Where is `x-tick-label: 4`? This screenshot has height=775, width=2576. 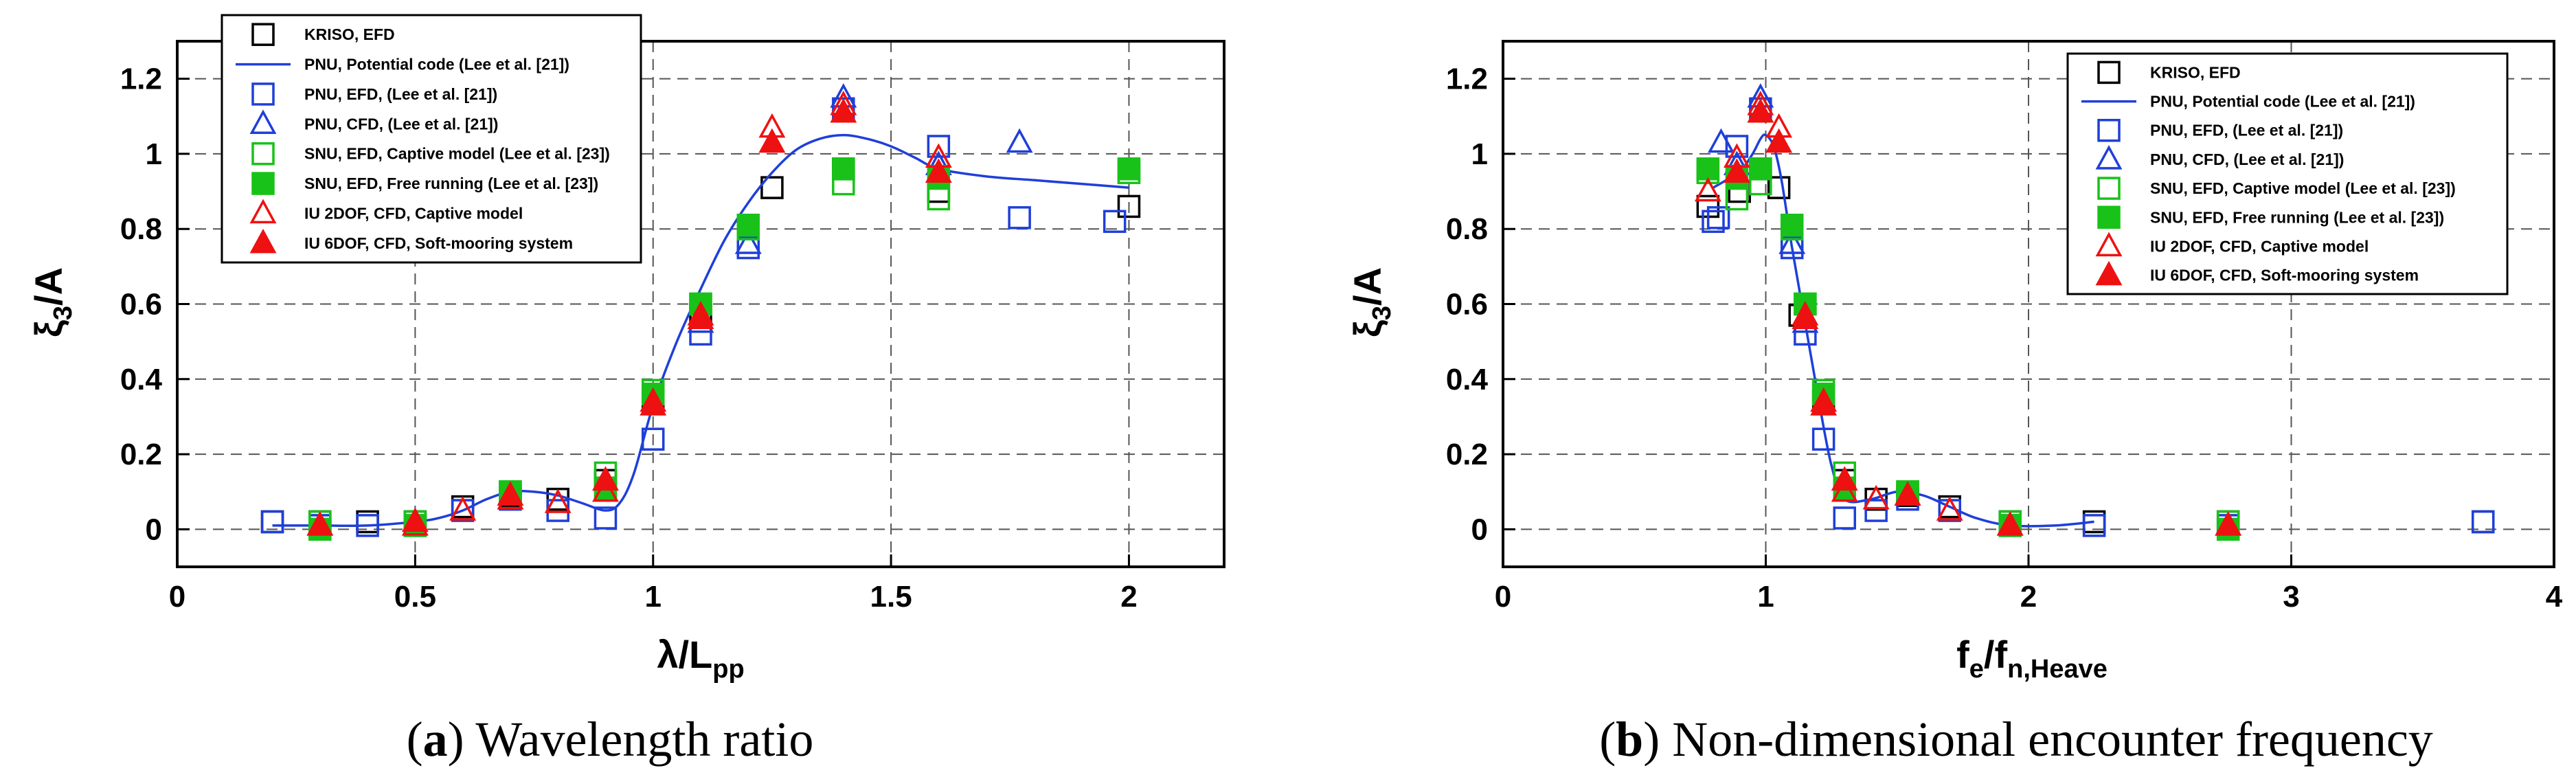
x-tick-label: 4 is located at coordinates (2554, 597).